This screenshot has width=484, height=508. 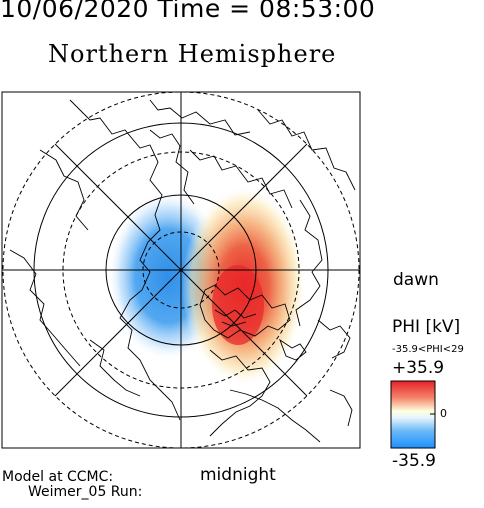 I want to click on colorbar-gradient, so click(x=413, y=414).